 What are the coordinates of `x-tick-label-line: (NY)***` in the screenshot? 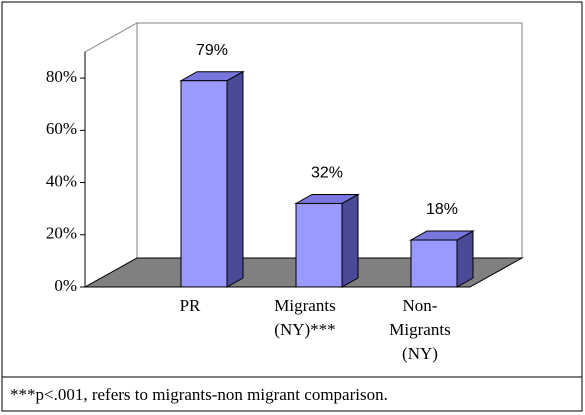 It's located at (304, 329).